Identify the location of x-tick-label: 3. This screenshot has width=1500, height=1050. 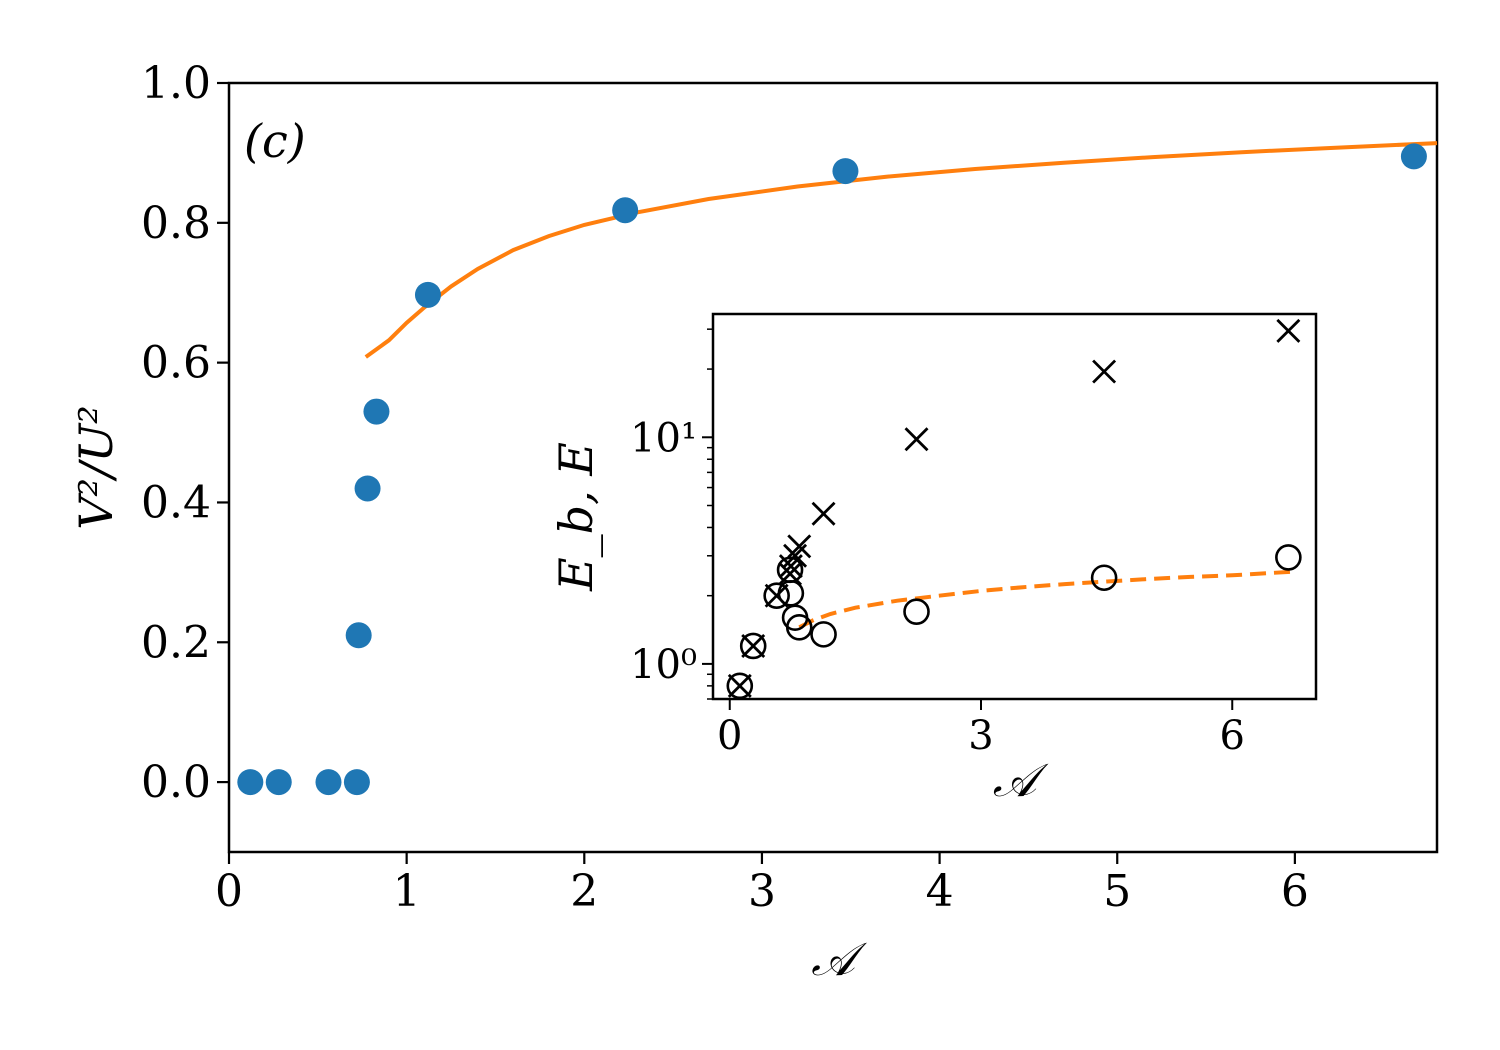
(762, 891).